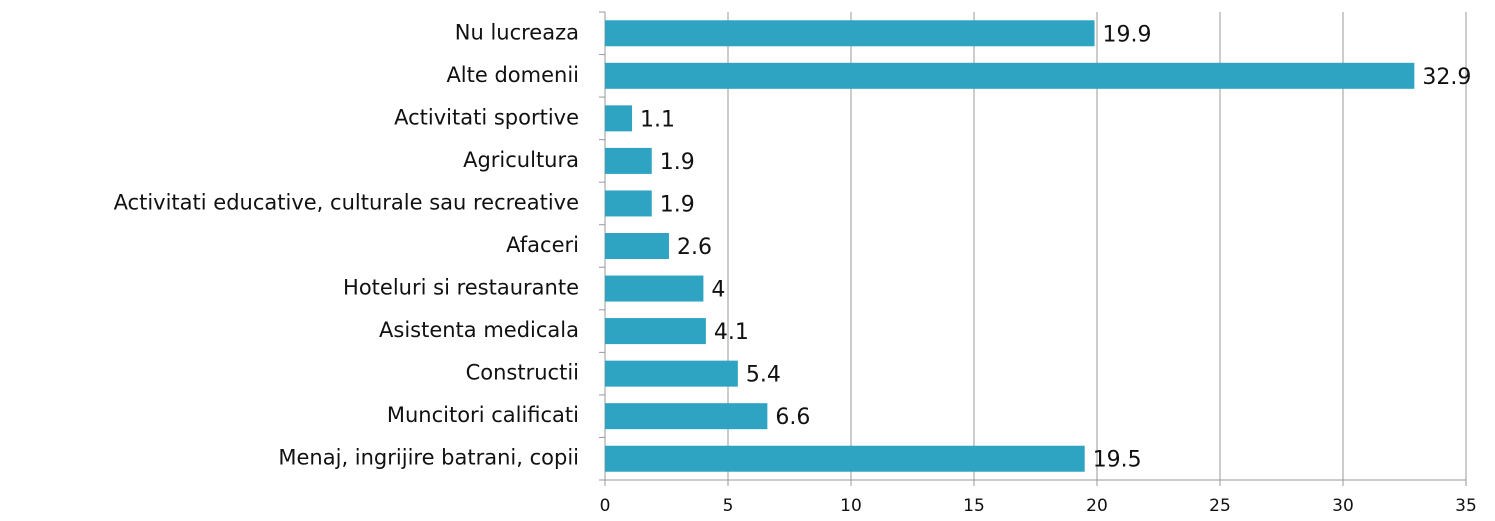 The image size is (1495, 521). I want to click on value-label: 4.1, so click(731, 332).